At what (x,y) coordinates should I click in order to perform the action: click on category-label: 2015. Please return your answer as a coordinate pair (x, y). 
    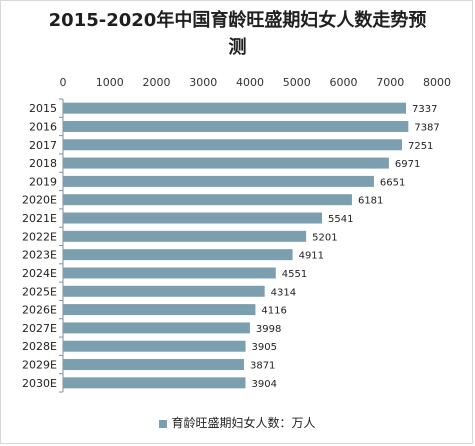
    Looking at the image, I should click on (43, 108).